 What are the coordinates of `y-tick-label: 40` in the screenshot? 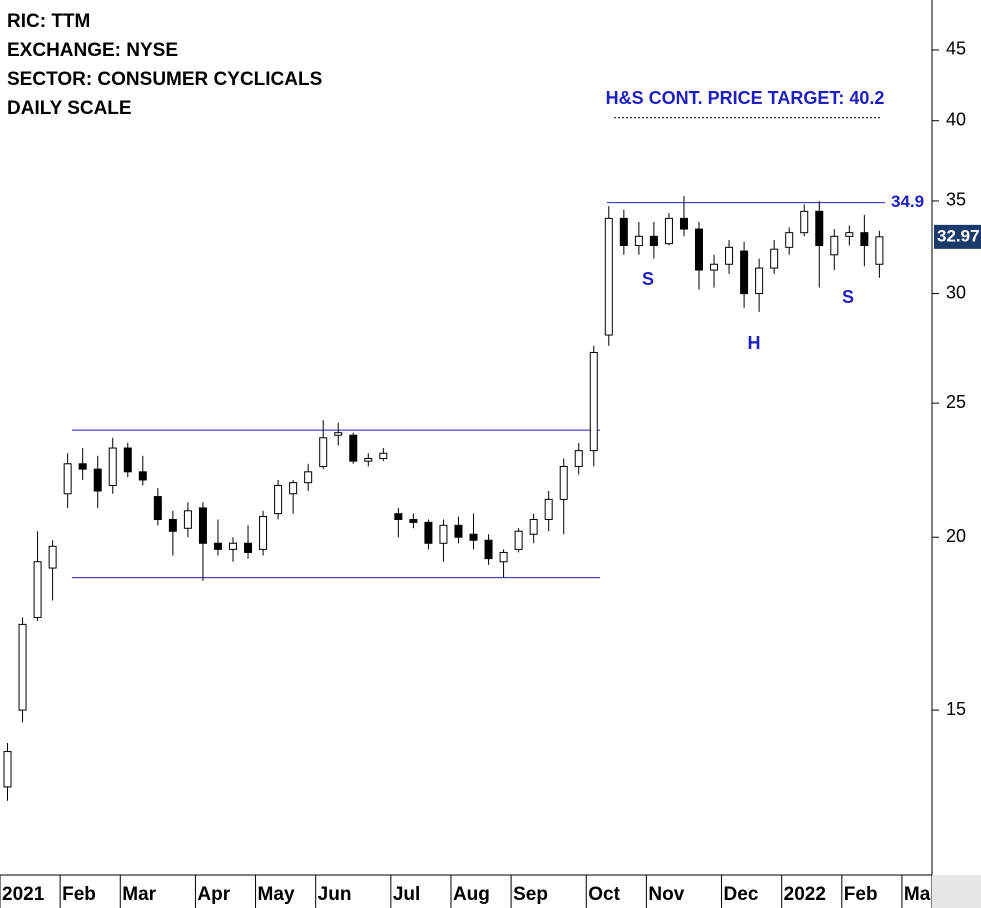 It's located at (956, 119).